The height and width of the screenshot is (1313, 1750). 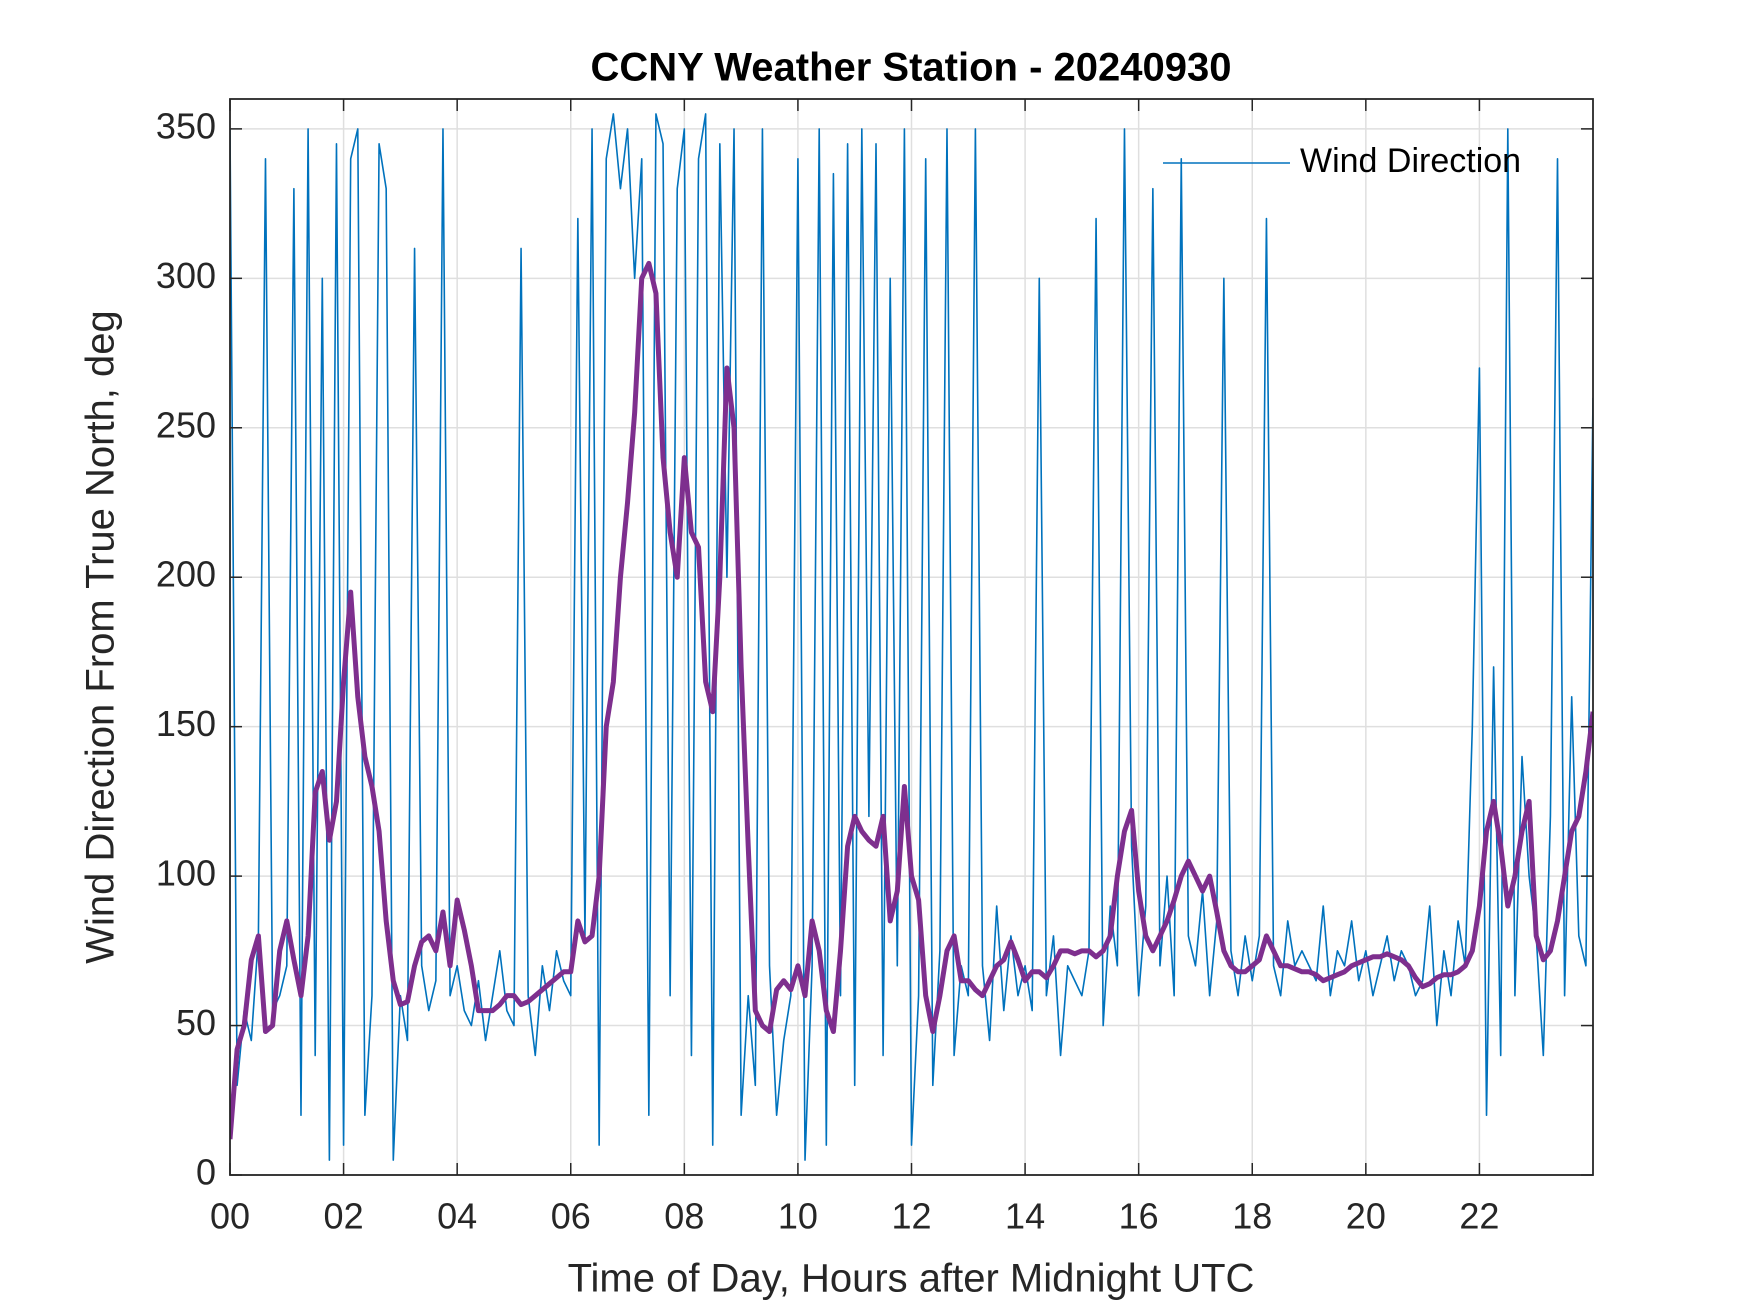 What do you see at coordinates (196, 1022) in the screenshot?
I see `y-tick-label: 50` at bounding box center [196, 1022].